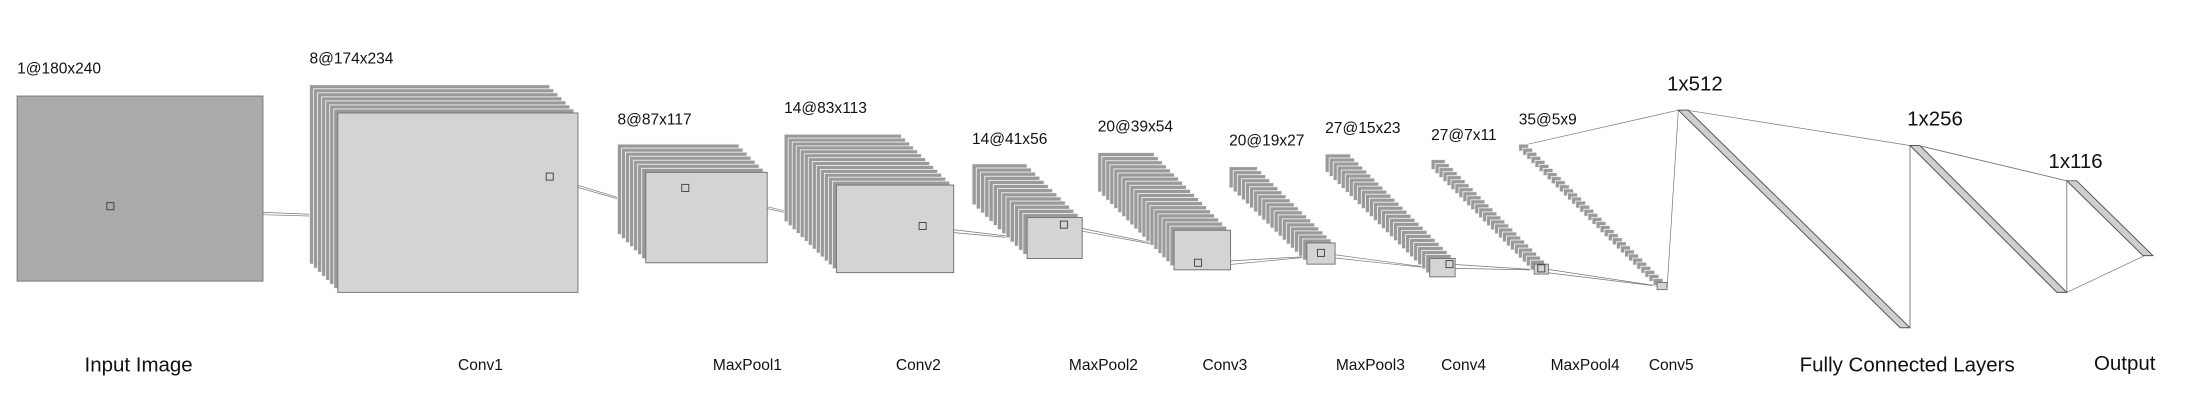 The width and height of the screenshot is (2204, 404). I want to click on layer-size: 14@41x56, so click(1009, 139).